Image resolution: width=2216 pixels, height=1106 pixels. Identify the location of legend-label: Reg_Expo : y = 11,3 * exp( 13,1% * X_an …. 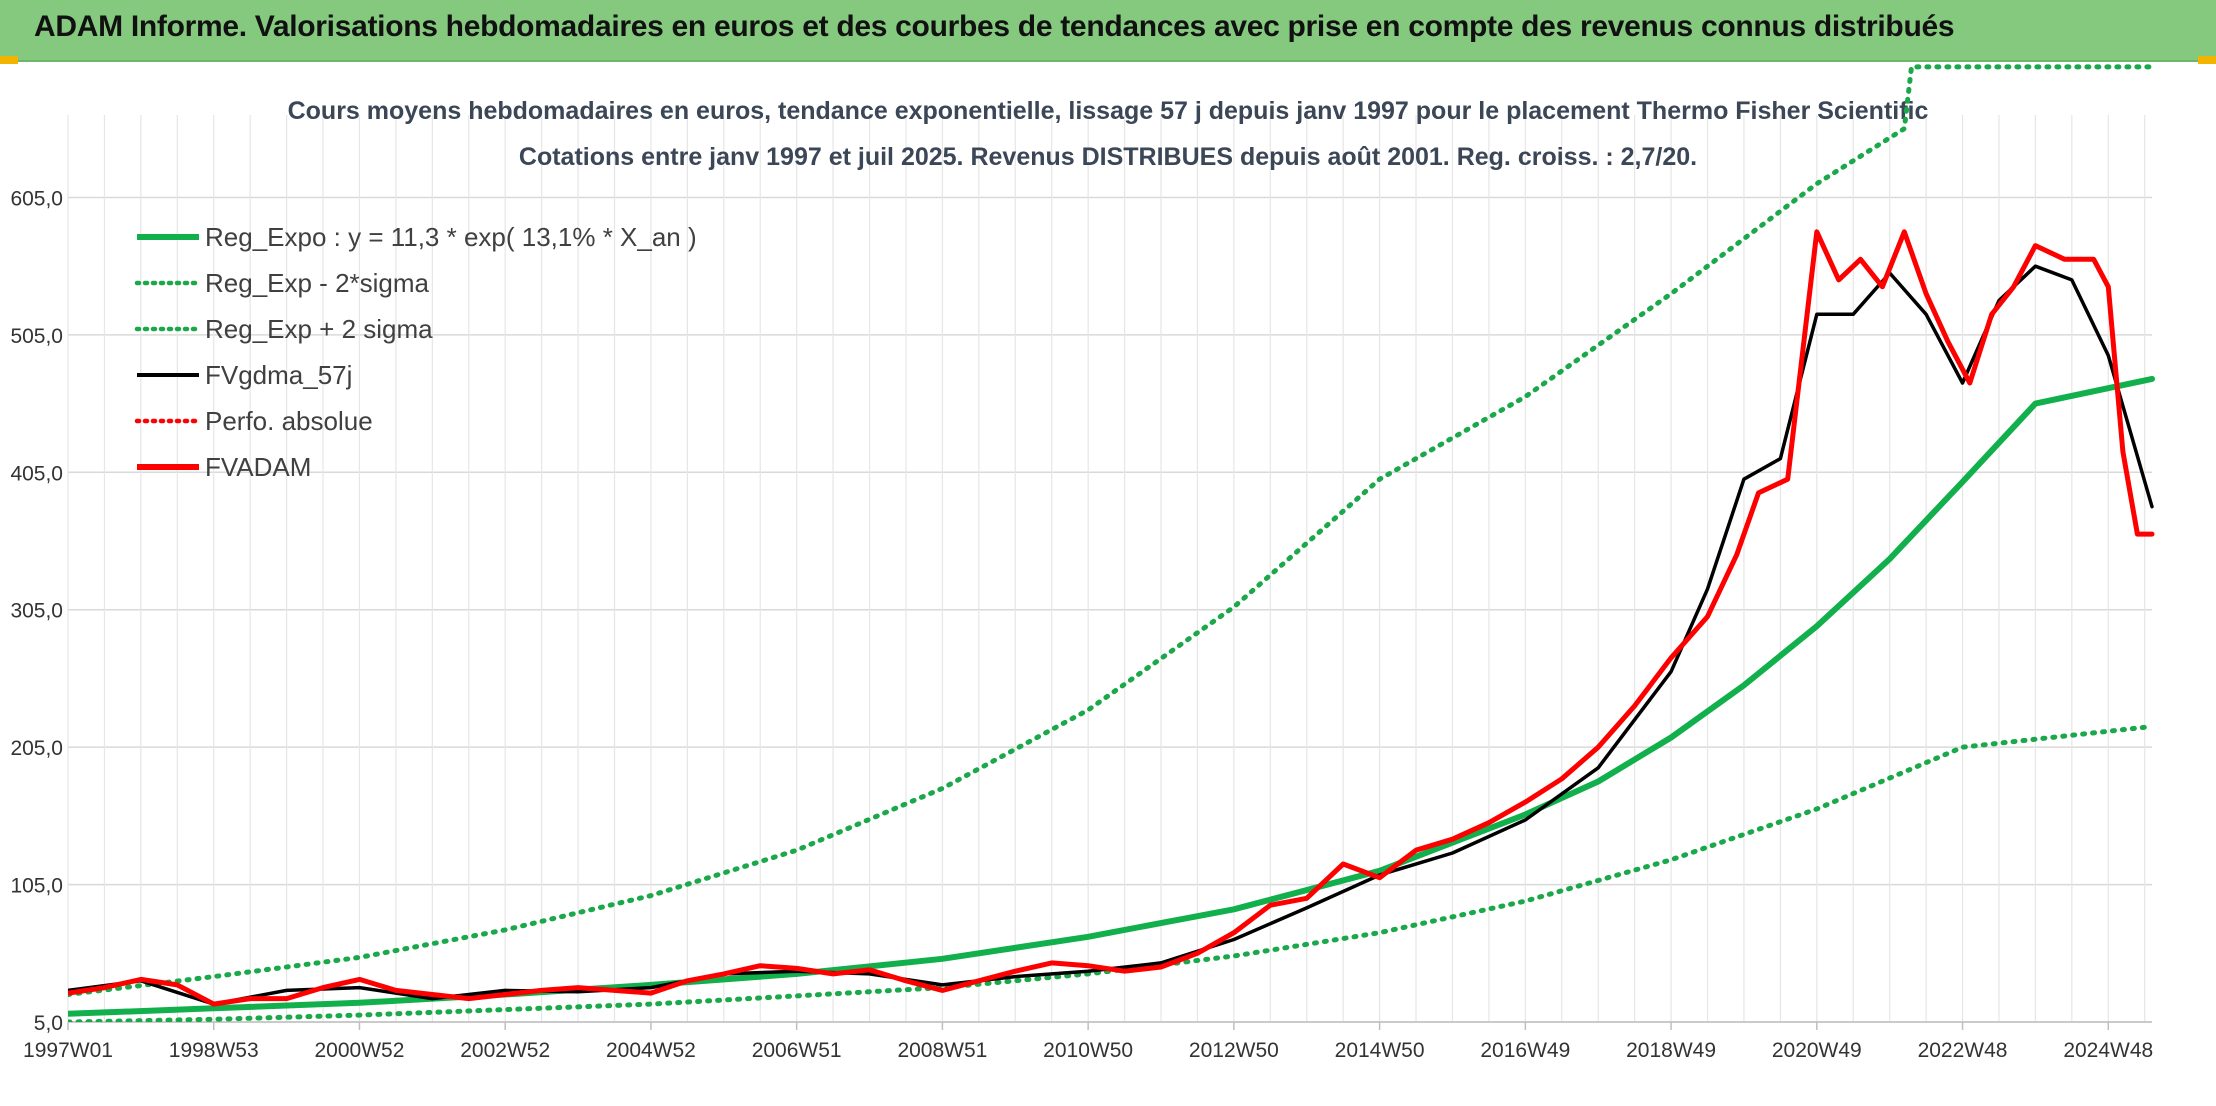
(451, 237).